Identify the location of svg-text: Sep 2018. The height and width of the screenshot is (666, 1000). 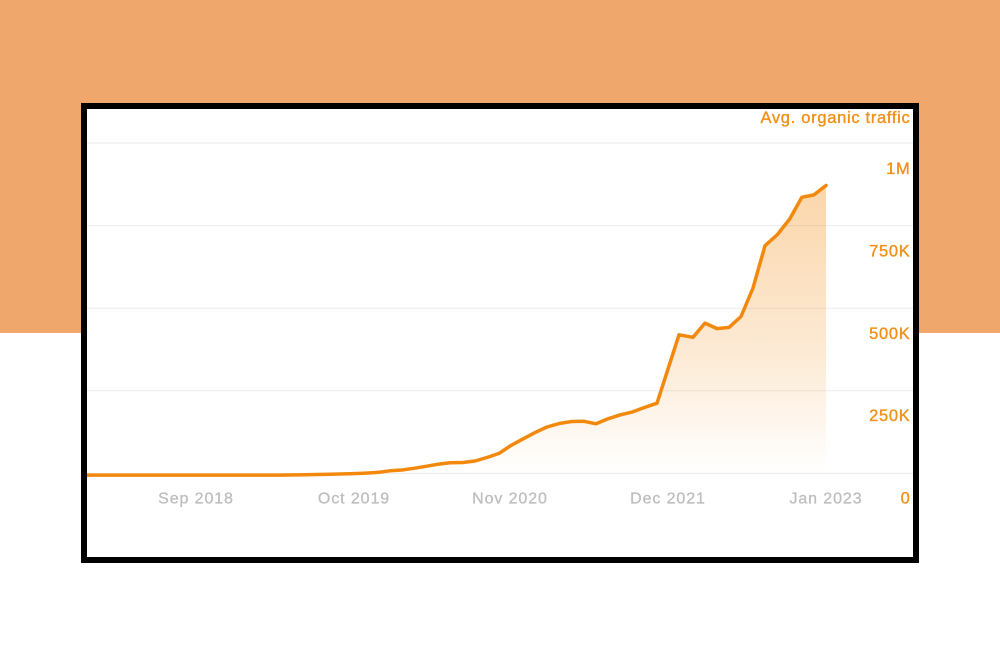
(196, 499).